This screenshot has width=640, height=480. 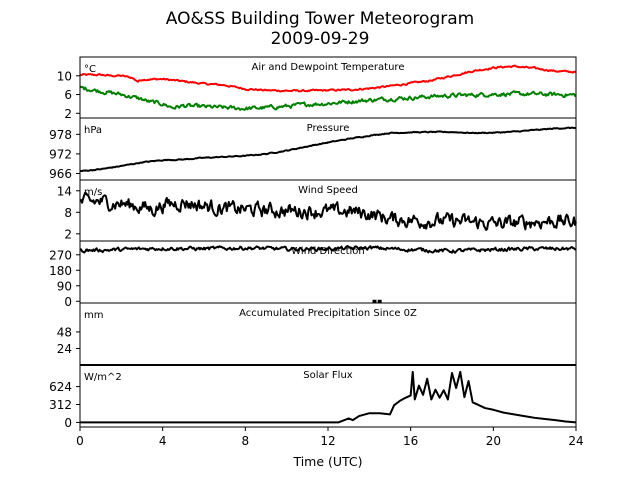 What do you see at coordinates (410, 441) in the screenshot?
I see `x-tick-label: 16` at bounding box center [410, 441].